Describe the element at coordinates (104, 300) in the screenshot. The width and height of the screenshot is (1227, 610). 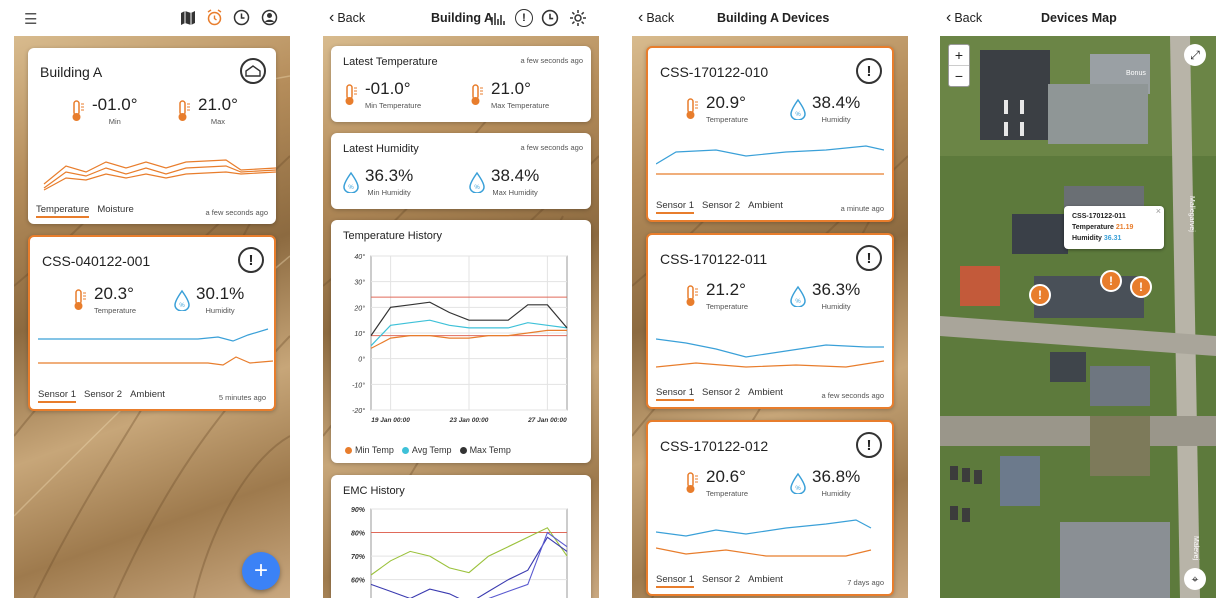
I see `temperature-metric: 20.3° Temperature` at that location.